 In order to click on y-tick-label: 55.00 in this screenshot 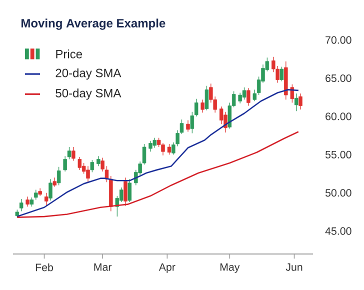, I will do `click(338, 154)`.